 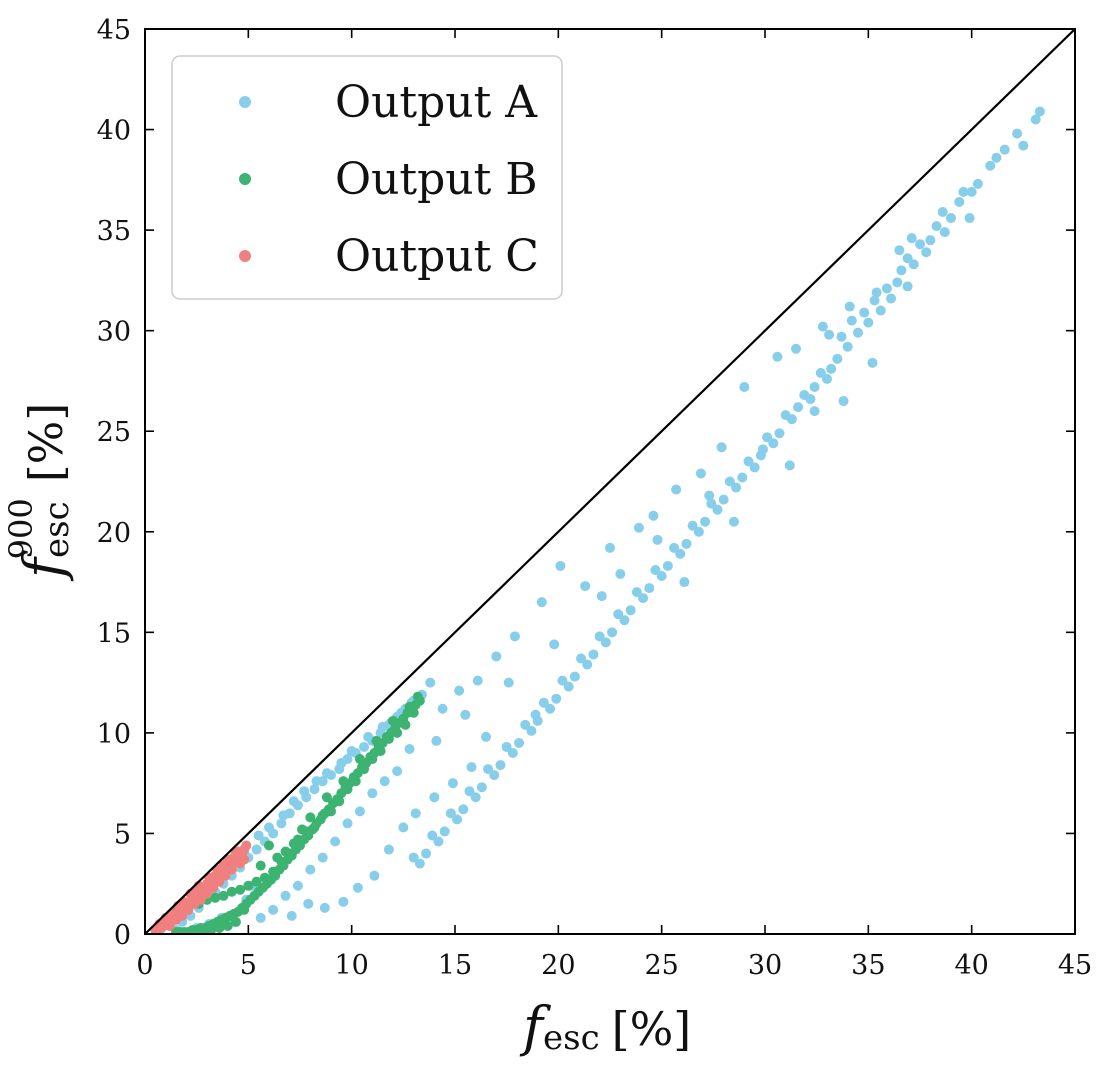 I want to click on y-tick-label: 25, so click(x=114, y=432).